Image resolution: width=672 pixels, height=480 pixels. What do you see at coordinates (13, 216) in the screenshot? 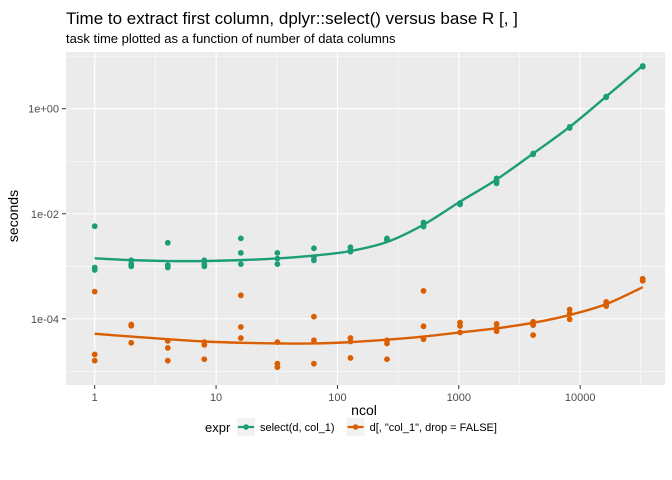
I see `y-axis-title: seconds` at bounding box center [13, 216].